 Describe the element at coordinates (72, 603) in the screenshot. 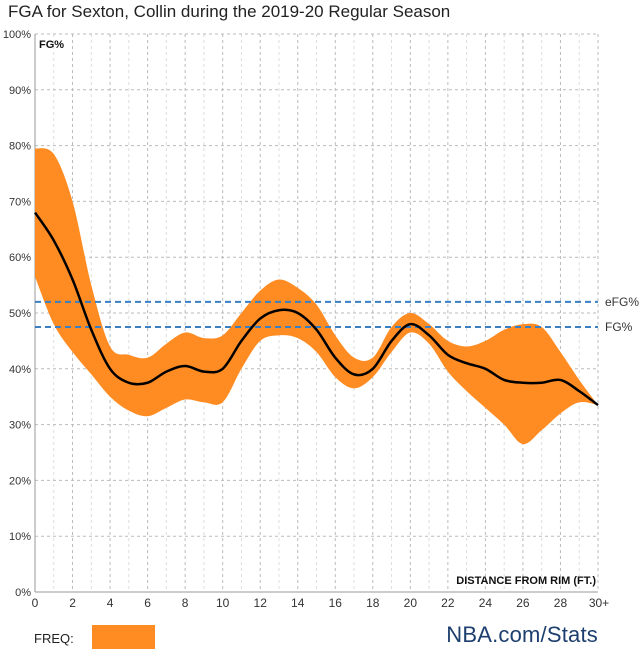

I see `x-tick-label: 2` at that location.